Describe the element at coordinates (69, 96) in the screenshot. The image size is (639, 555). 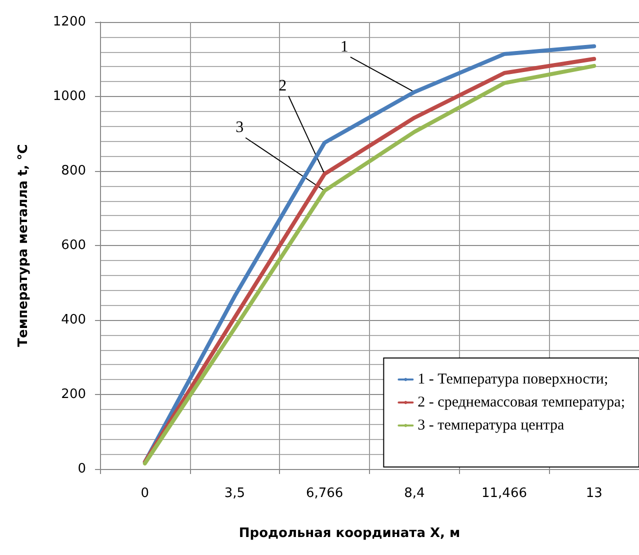
I see `y-tick-label: 1000` at that location.